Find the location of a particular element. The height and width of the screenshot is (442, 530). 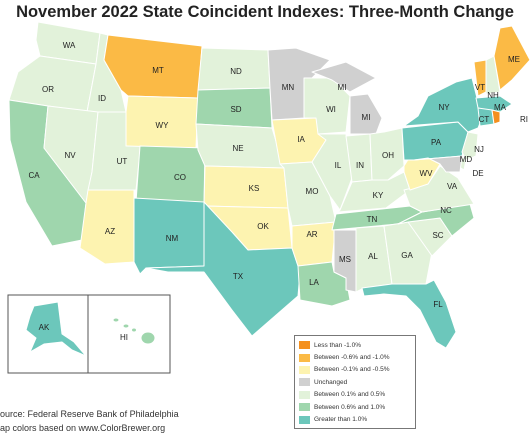

state-CO is located at coordinates (170, 175).